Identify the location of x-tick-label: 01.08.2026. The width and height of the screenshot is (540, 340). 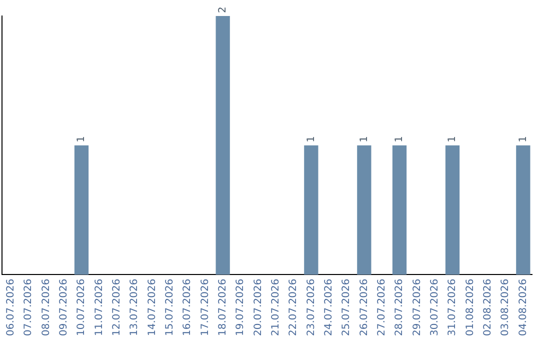
(470, 307).